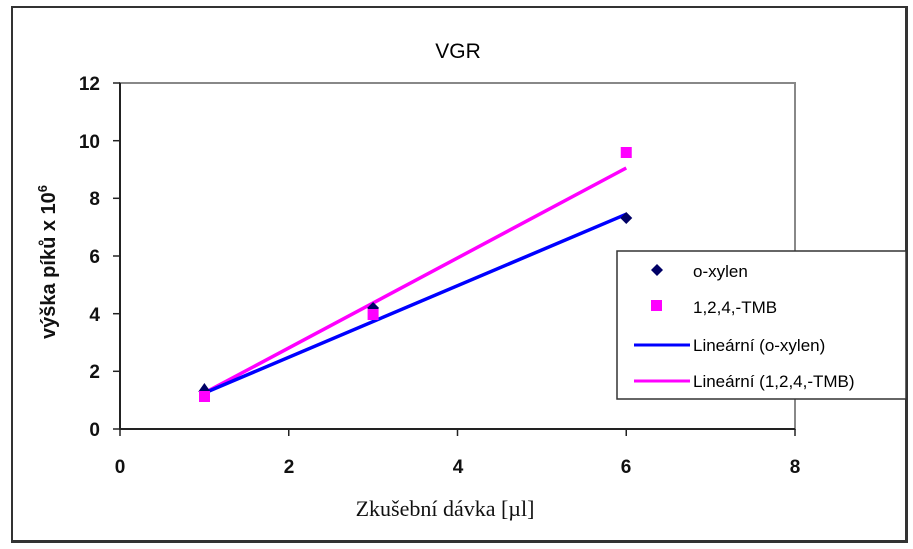 This screenshot has width=913, height=549. What do you see at coordinates (759, 345) in the screenshot?
I see `svg-text: Lineární (o-xylen)` at bounding box center [759, 345].